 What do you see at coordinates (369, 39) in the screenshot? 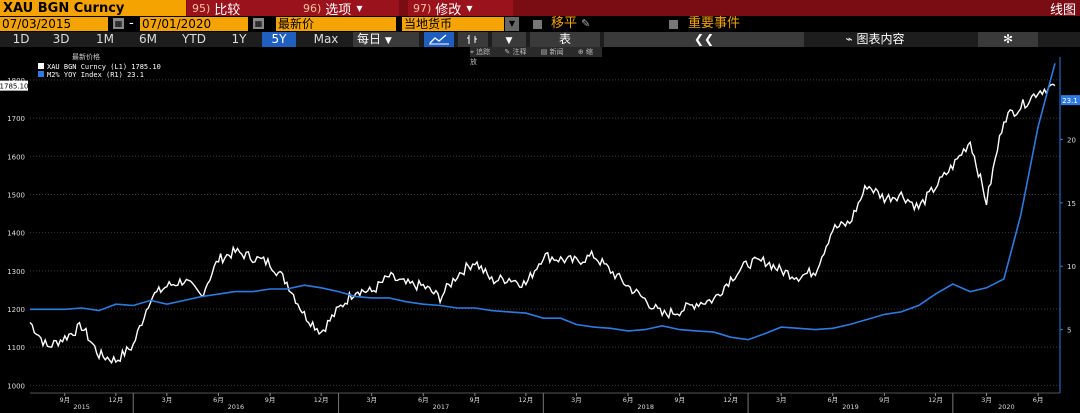
I see `frequency-text: 每日` at bounding box center [369, 39].